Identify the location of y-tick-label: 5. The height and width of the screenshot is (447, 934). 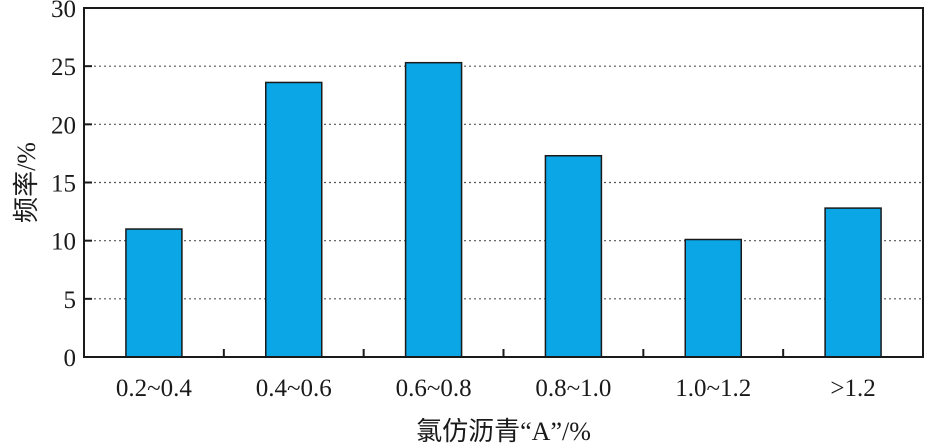
(70, 300).